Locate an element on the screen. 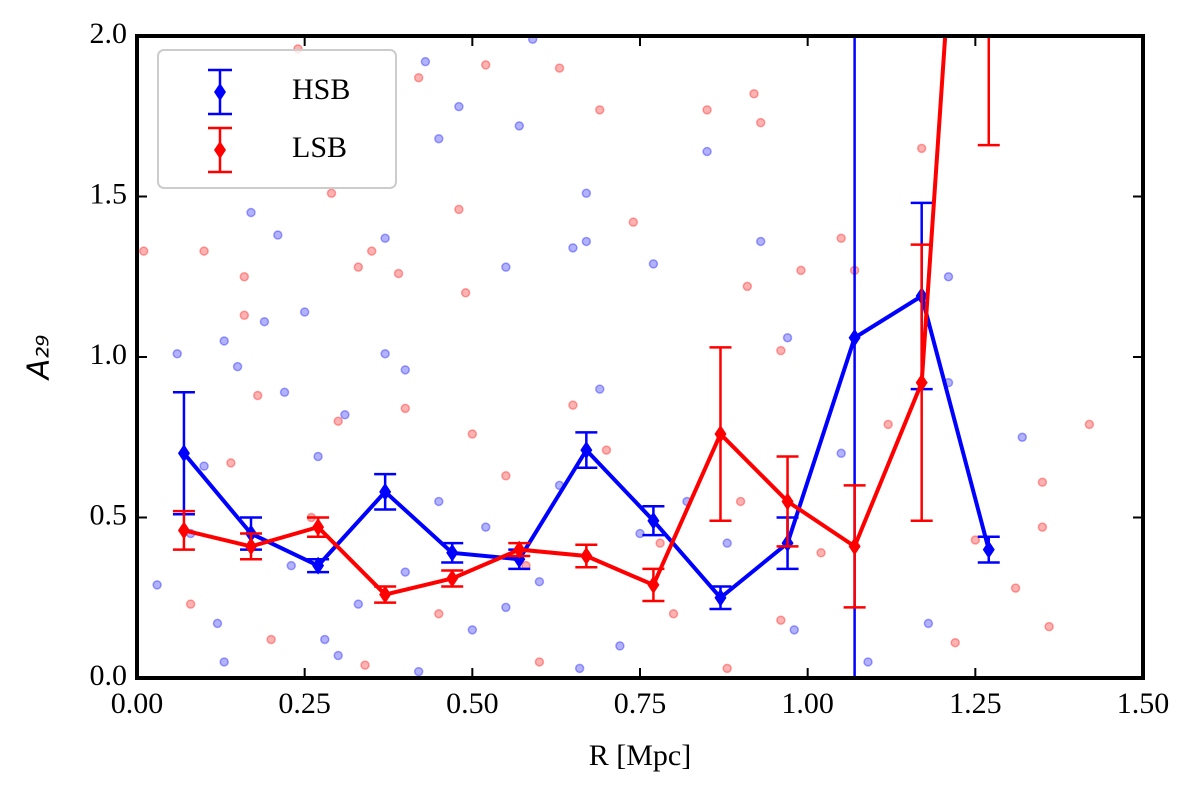 The height and width of the screenshot is (799, 1200). y-tick-label: 1.5 is located at coordinates (109, 193).